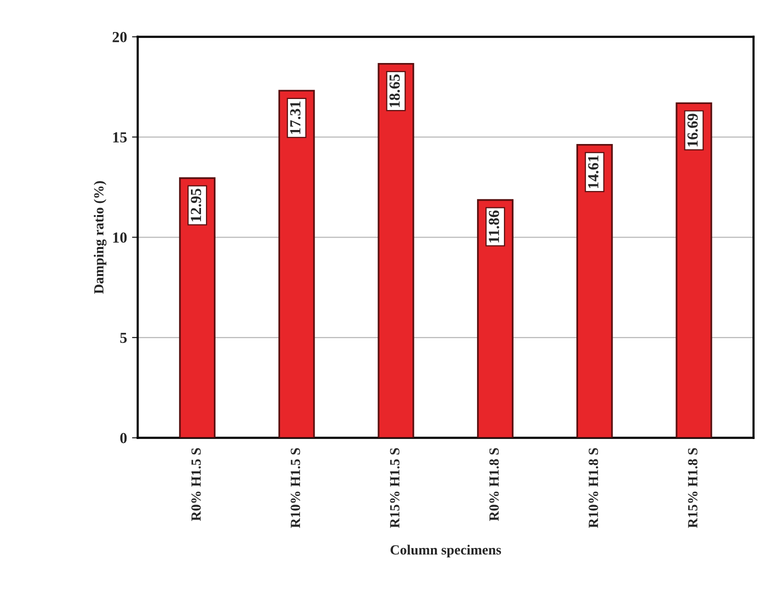 The image size is (765, 603). I want to click on data-label: 16.69, so click(692, 130).